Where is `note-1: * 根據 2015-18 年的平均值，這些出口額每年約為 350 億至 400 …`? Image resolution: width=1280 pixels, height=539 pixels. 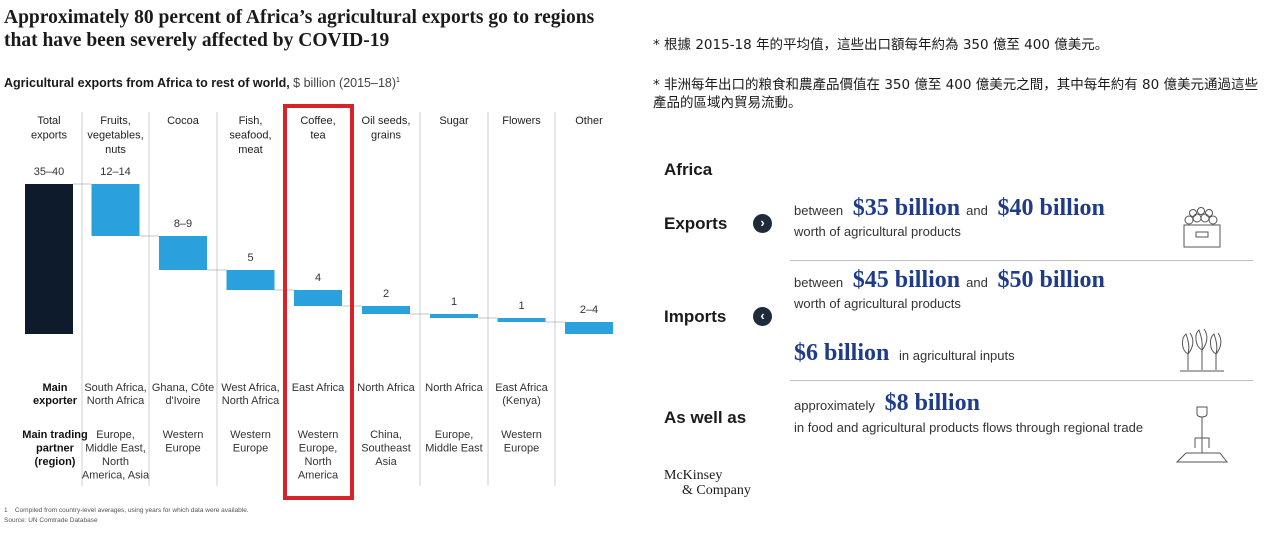
note-1: * 根據 2015-18 年的平均值，這些出口額每年約為 350 億至 400 … is located at coordinates (881, 45).